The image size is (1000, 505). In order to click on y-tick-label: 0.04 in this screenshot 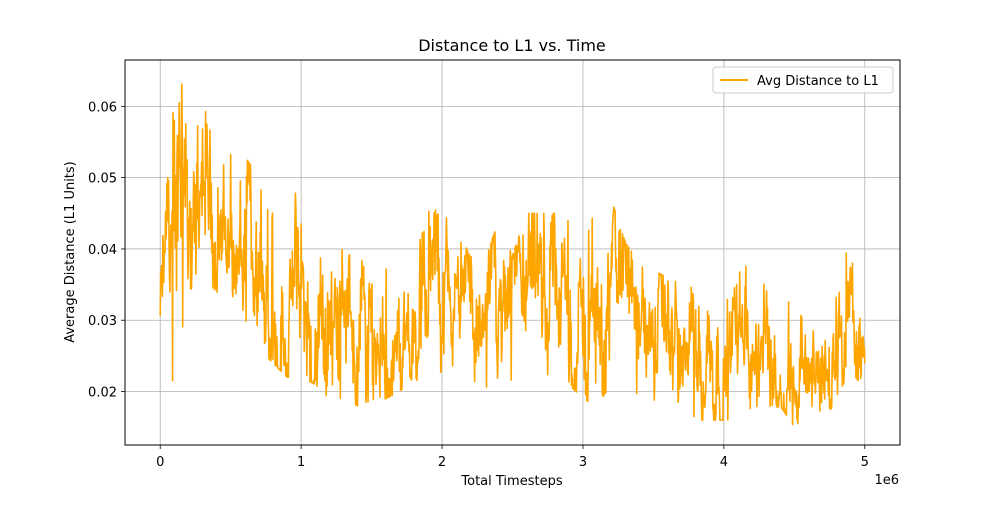, I will do `click(102, 250)`.